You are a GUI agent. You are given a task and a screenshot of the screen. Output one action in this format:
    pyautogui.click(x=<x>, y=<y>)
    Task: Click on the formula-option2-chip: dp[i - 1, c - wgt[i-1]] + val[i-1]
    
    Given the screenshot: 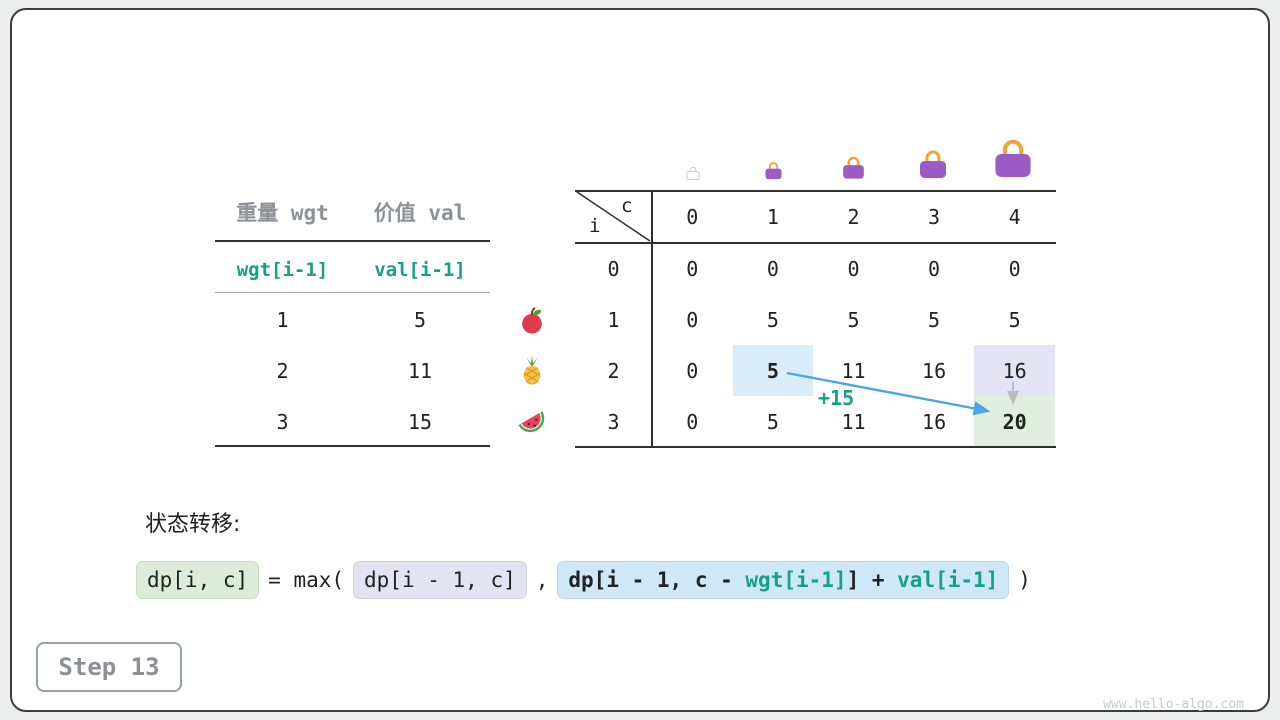 What is the action you would take?
    pyautogui.click(x=783, y=580)
    